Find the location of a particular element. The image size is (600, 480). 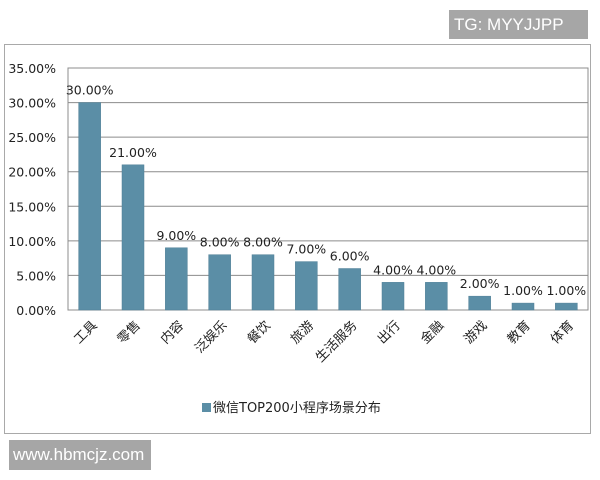

y-tick-label: 5.00% is located at coordinates (36, 275).